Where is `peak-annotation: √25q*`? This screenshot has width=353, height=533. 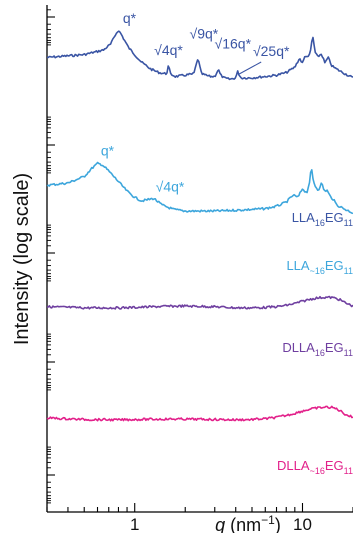 peak-annotation: √25q* is located at coordinates (271, 51).